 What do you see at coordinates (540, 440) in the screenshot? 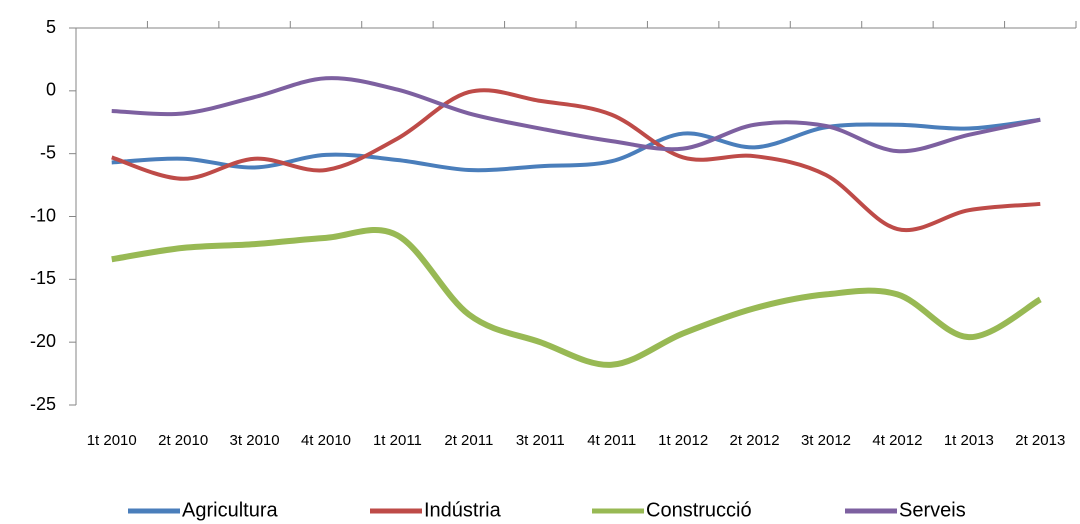
I see `x-tick-label: 3t 2011` at bounding box center [540, 440].